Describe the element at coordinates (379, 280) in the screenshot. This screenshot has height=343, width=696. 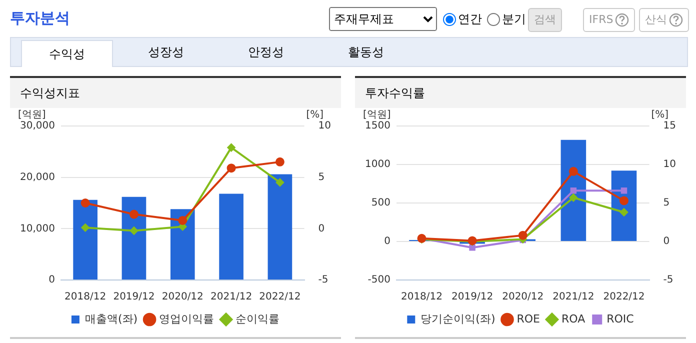
I see `y-tick-label: -500` at that location.